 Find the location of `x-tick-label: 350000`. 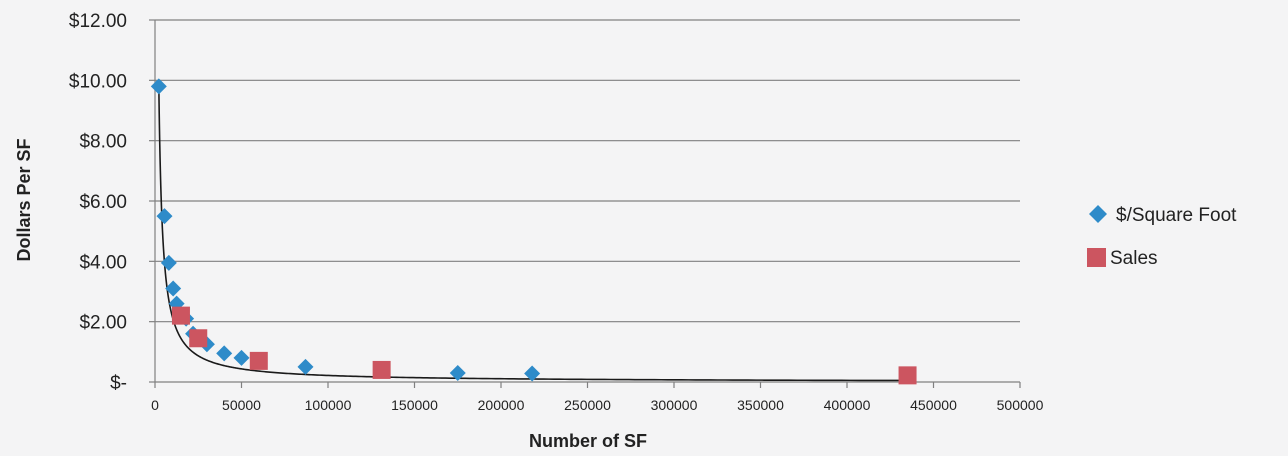

x-tick-label: 350000 is located at coordinates (760, 405).